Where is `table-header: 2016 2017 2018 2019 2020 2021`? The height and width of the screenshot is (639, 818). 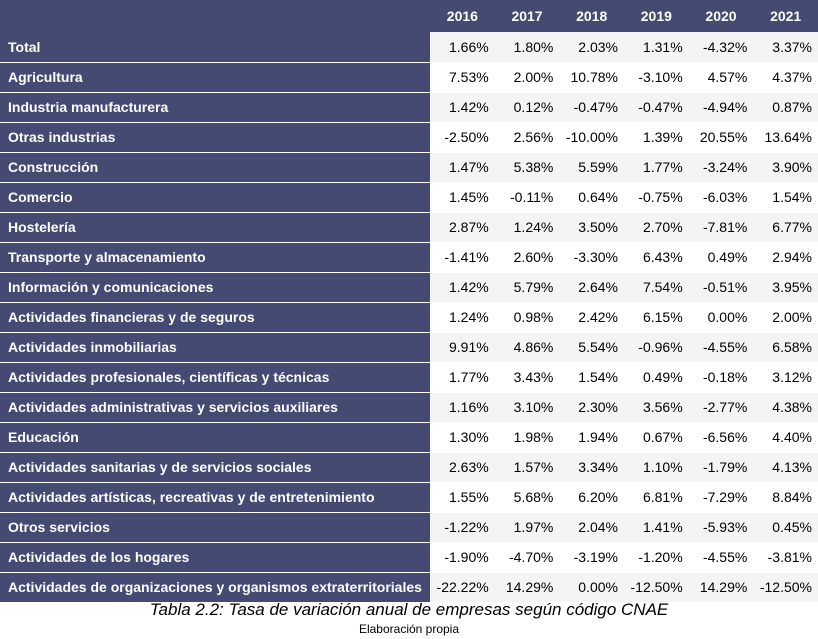
table-header: 2016 2017 2018 2019 2020 2021 is located at coordinates (409, 16).